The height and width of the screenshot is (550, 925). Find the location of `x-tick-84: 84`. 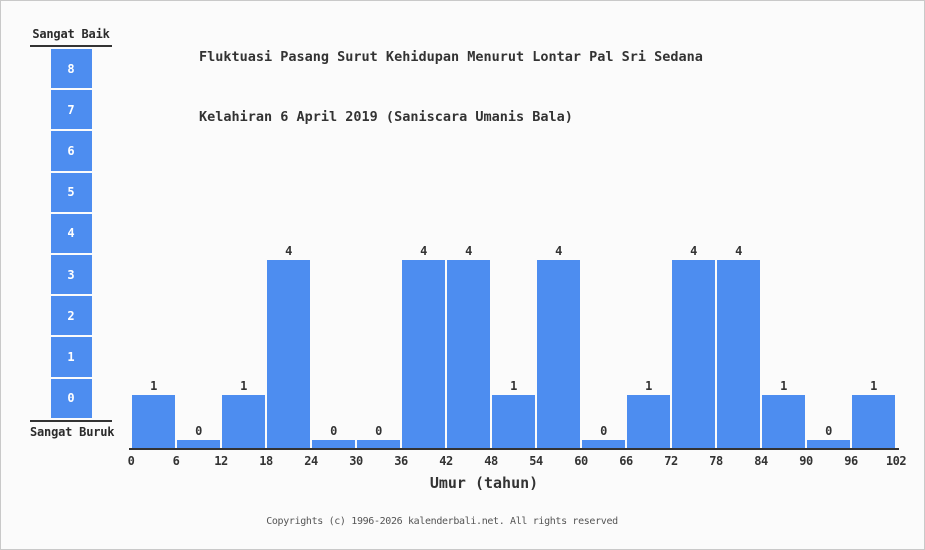

x-tick-84: 84 is located at coordinates (761, 461).